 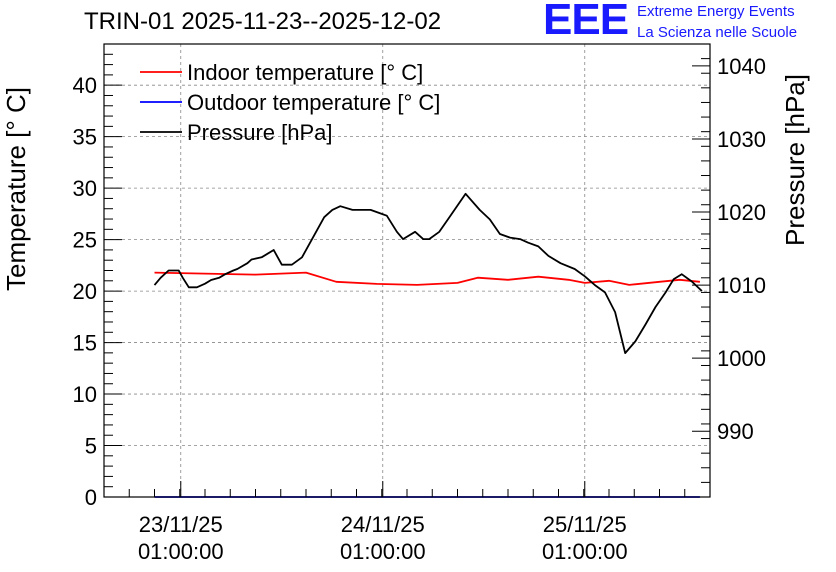 I want to click on logo-text-line-1: Extreme Energy Events, so click(x=716, y=11).